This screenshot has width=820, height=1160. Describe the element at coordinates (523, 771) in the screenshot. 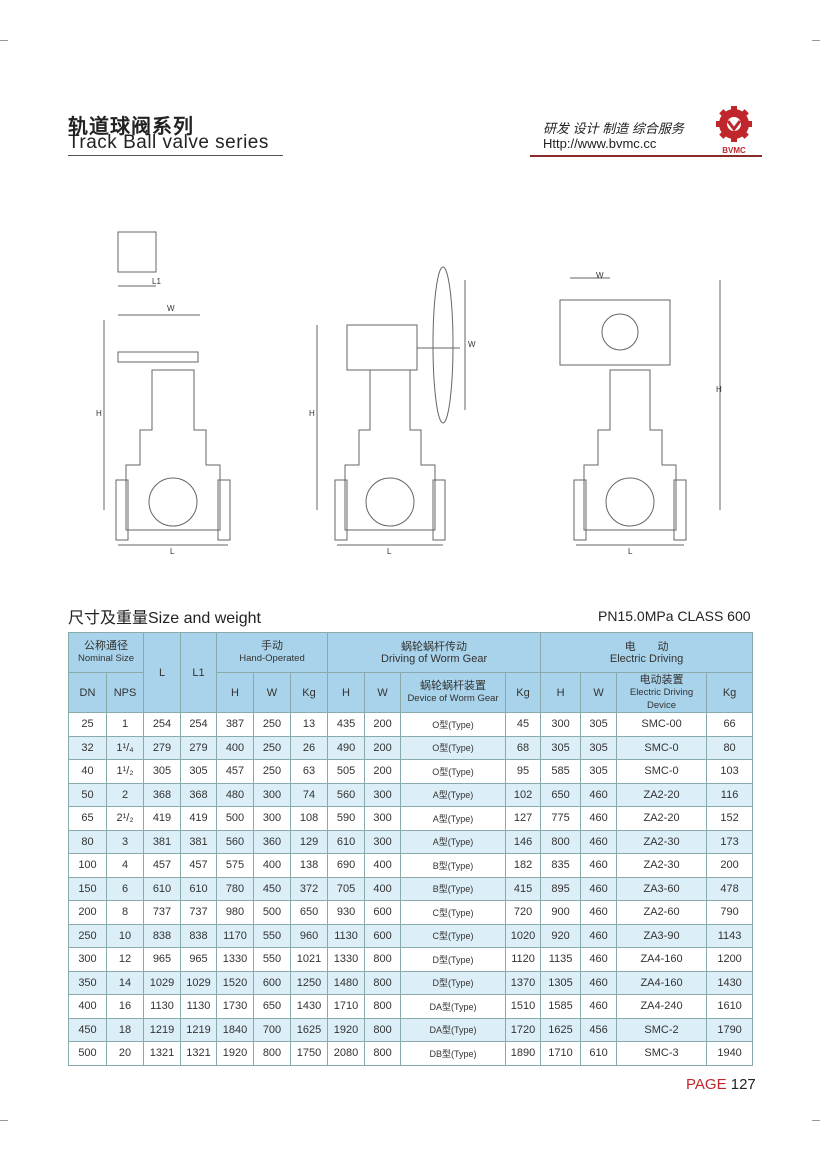

I see `table-cell: 95` at that location.